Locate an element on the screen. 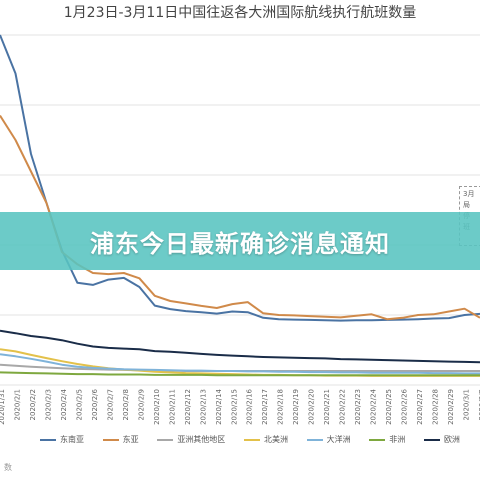  legend-label: 欧洲 is located at coordinates (451, 439).